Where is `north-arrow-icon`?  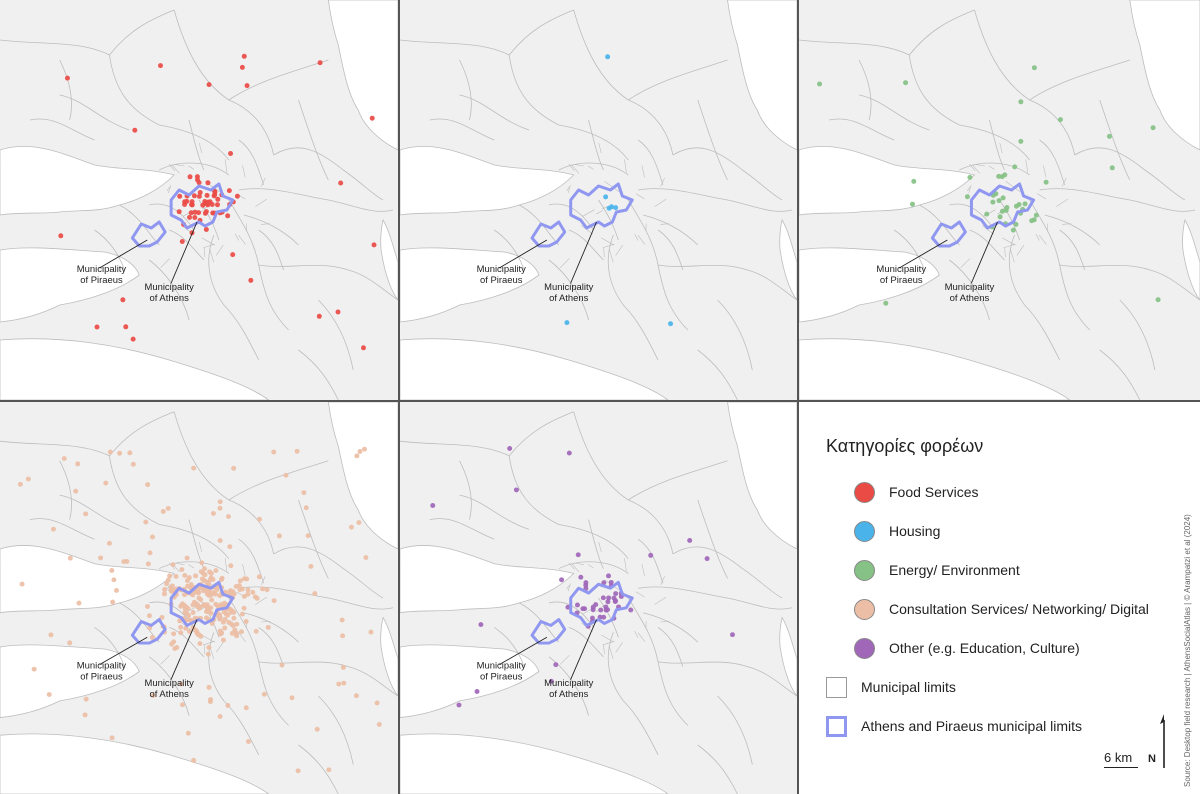
north-arrow-icon is located at coordinates (1162, 741).